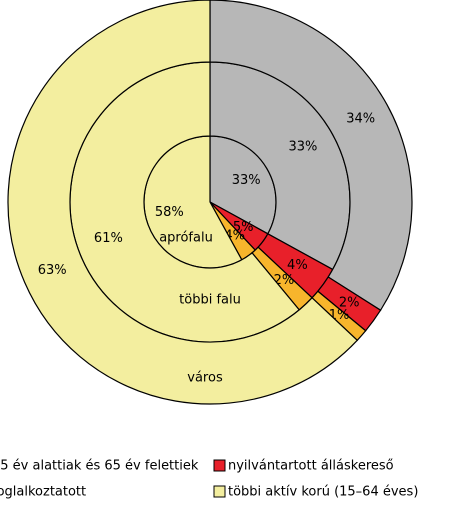 Image resolution: width=471 pixels, height=509 pixels. What do you see at coordinates (210, 300) in the screenshot?
I see `ring-label: többi falu` at bounding box center [210, 300].